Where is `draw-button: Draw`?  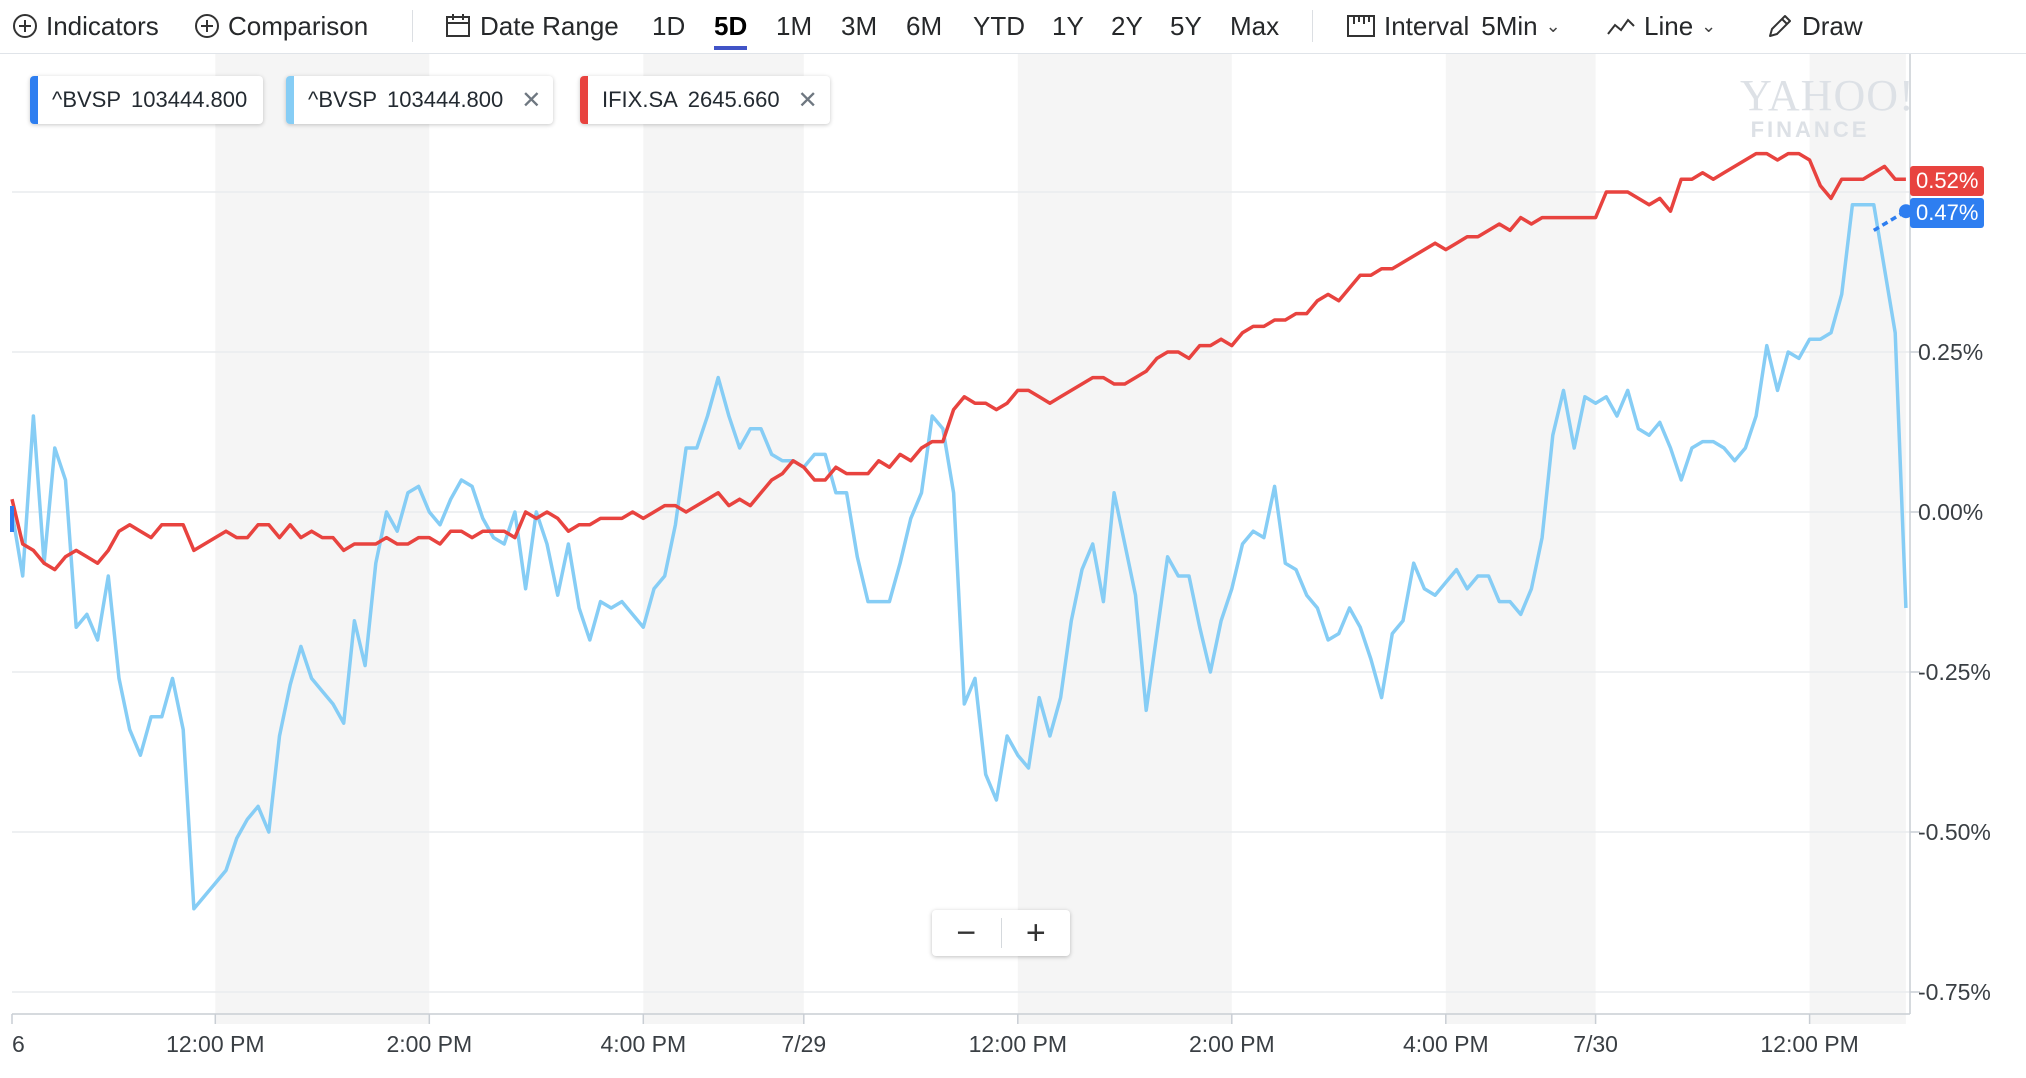 draw-button: Draw is located at coordinates (1814, 26).